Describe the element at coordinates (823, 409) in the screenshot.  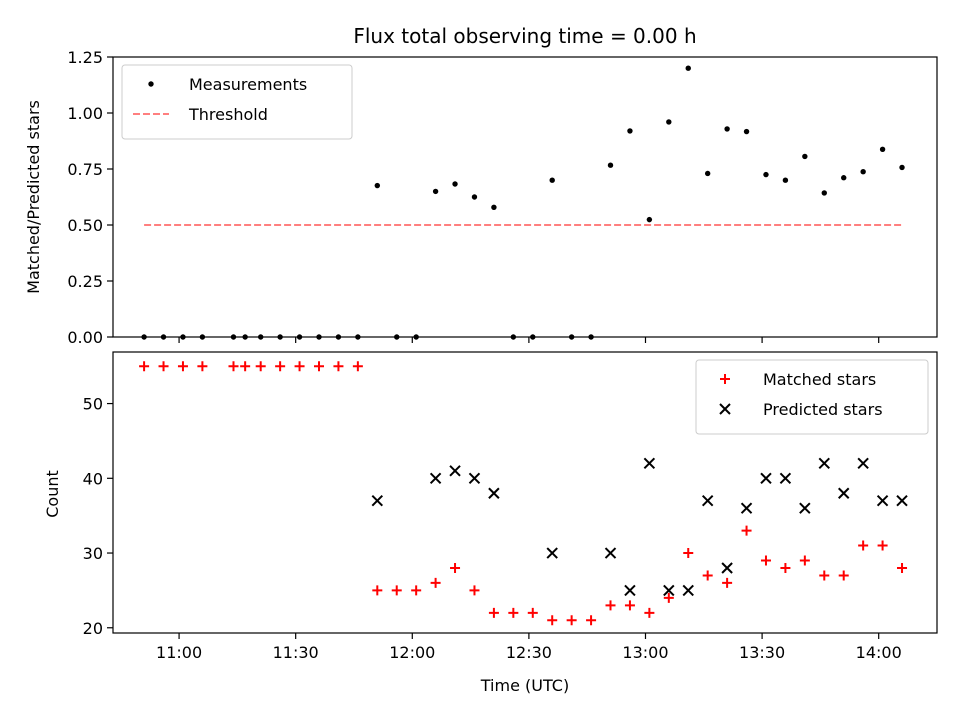
I see `legend-label: Predicted stars` at that location.